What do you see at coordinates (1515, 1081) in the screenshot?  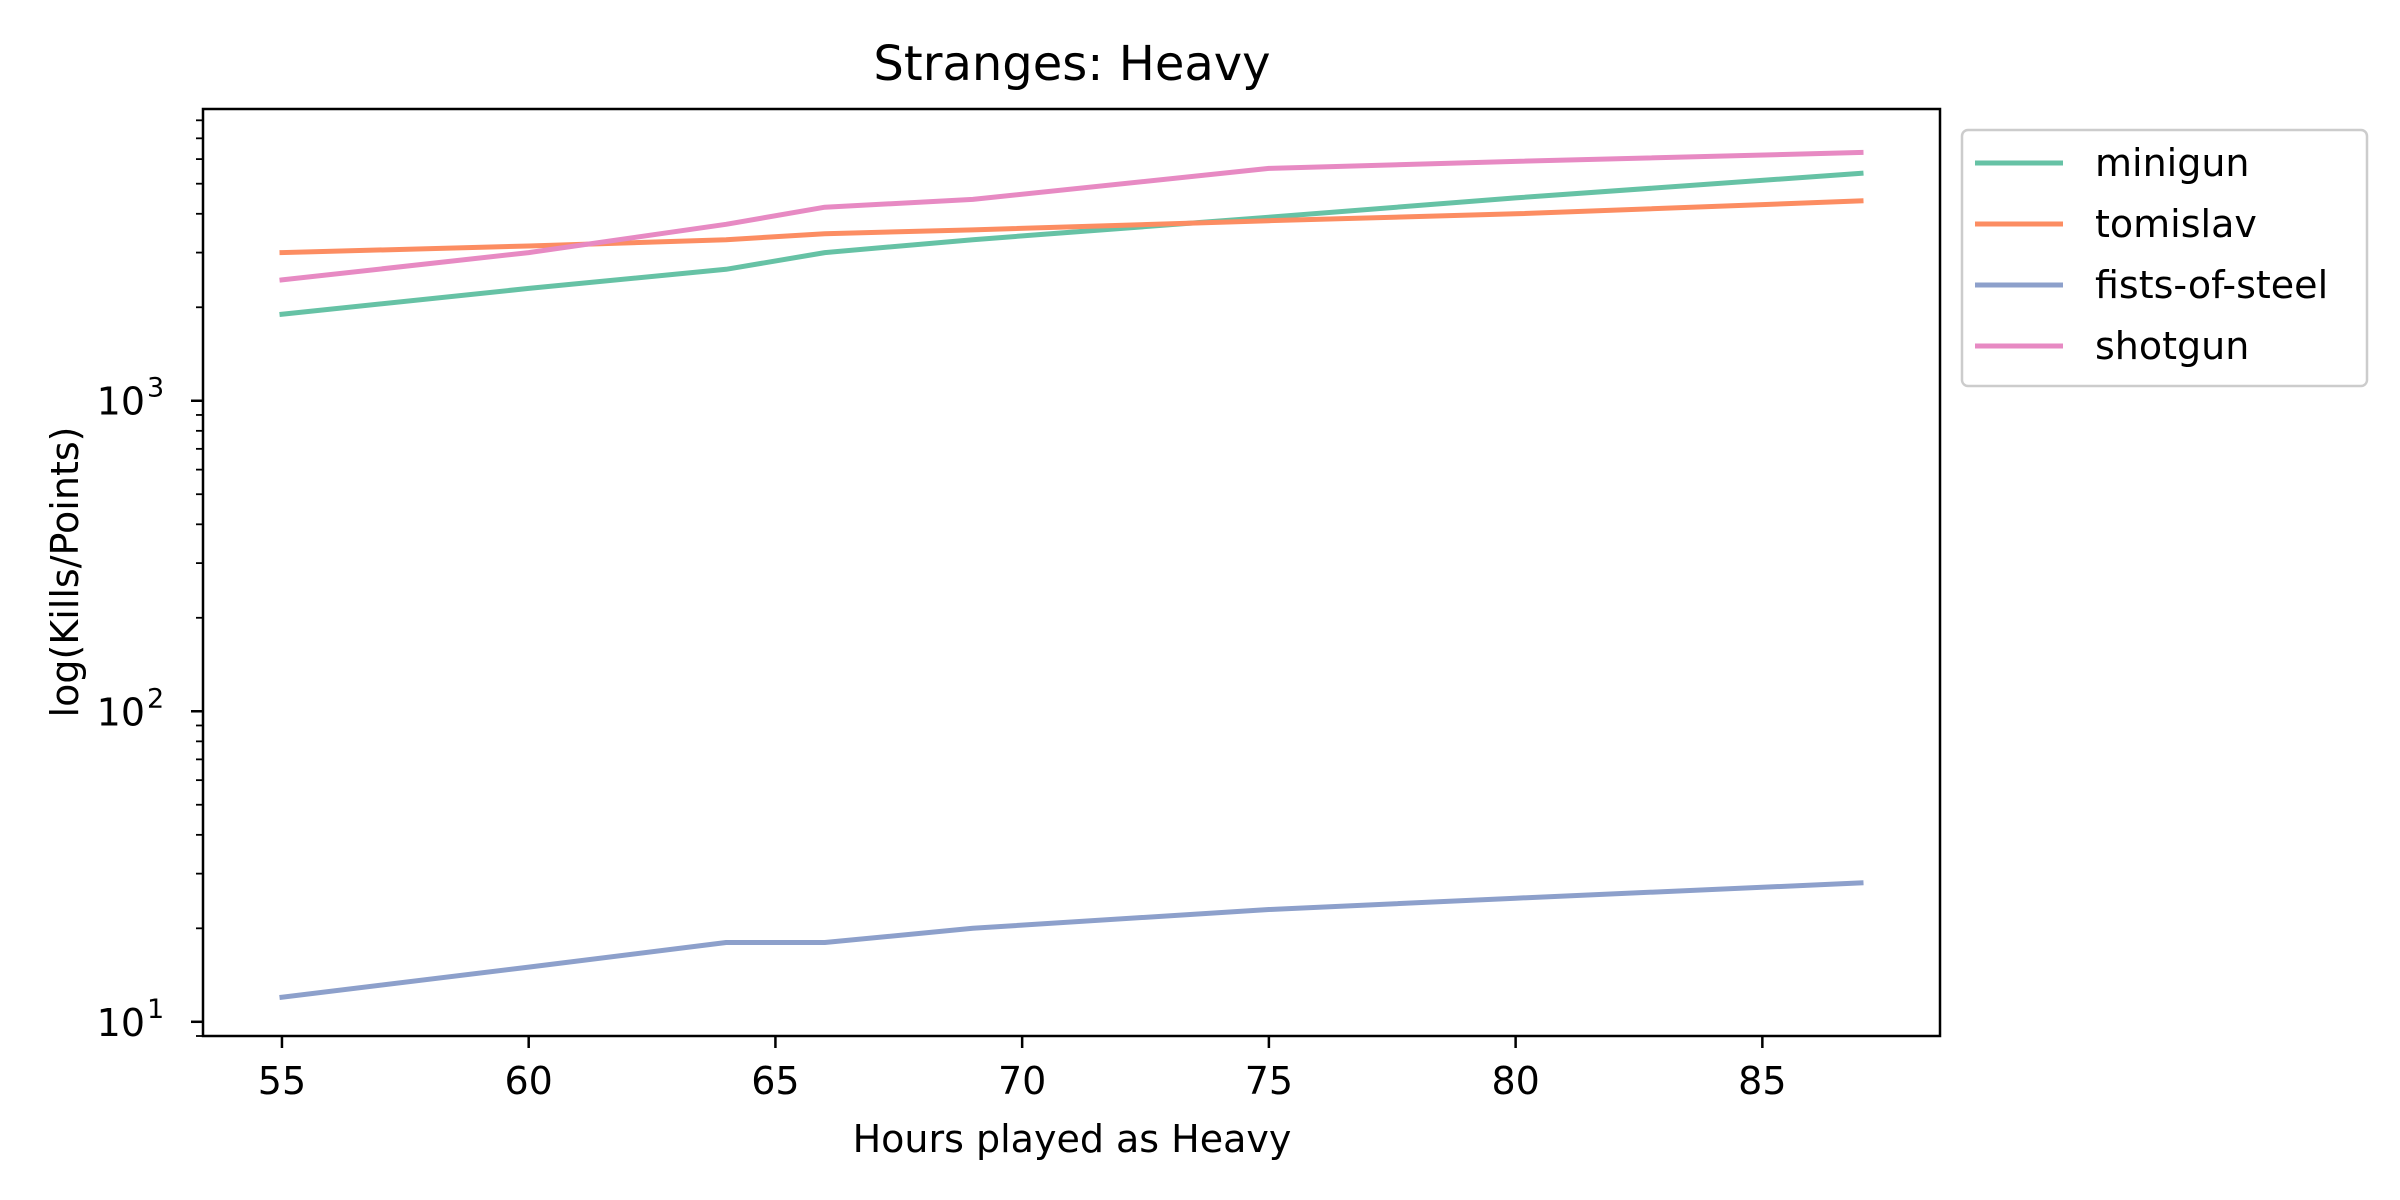 I see `x-tick-label: 80` at bounding box center [1515, 1081].